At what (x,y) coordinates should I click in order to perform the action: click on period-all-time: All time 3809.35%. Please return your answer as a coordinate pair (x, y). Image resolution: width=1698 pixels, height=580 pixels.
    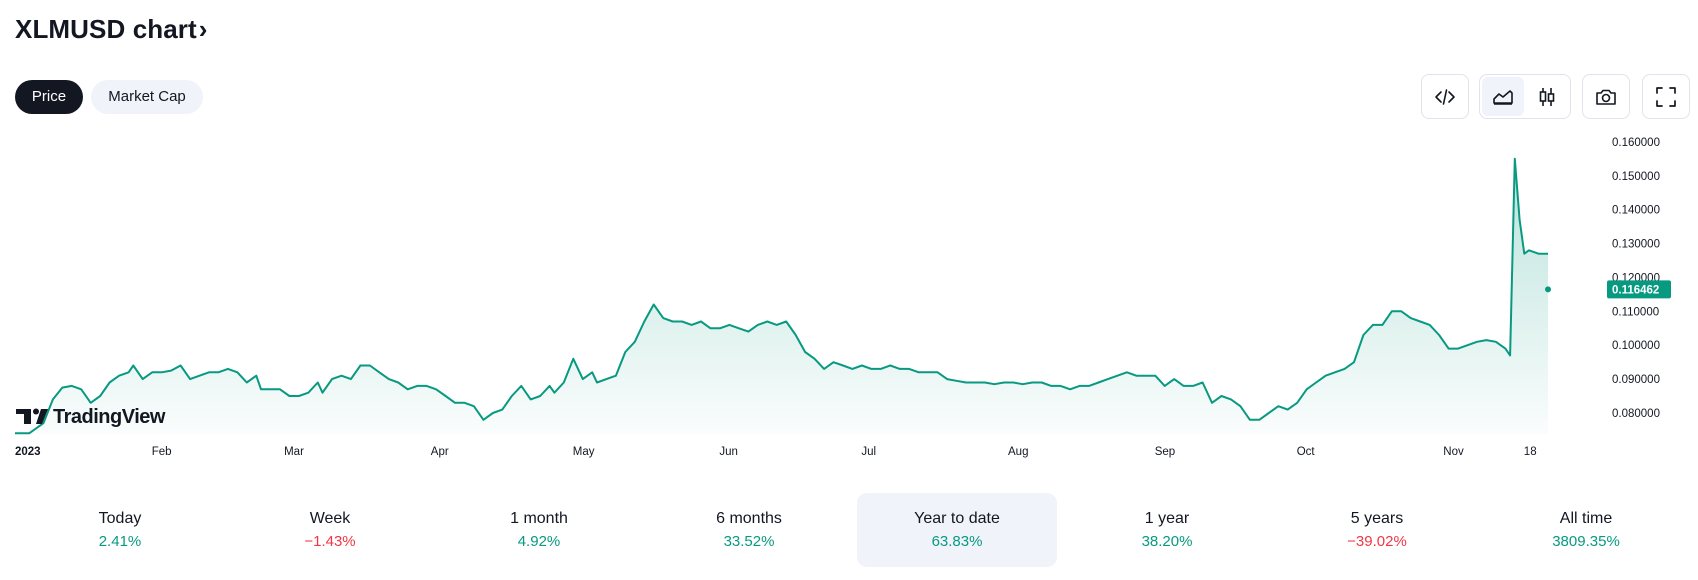
    Looking at the image, I should click on (1586, 530).